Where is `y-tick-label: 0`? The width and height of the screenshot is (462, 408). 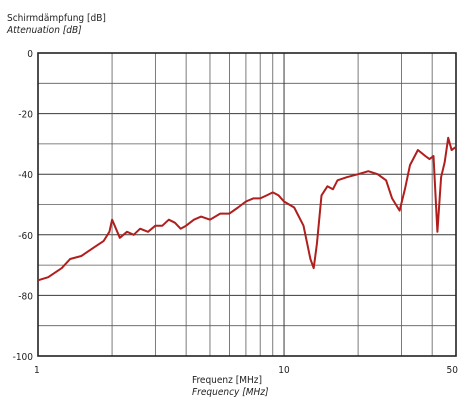
y-tick-label: 0 is located at coordinates (30, 54).